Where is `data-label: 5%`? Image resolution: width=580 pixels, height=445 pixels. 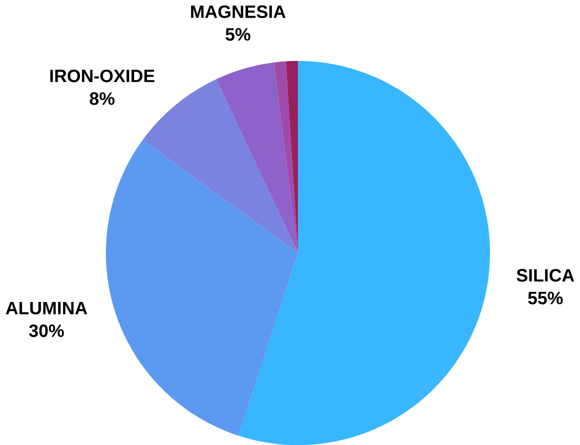
data-label: 5% is located at coordinates (238, 34).